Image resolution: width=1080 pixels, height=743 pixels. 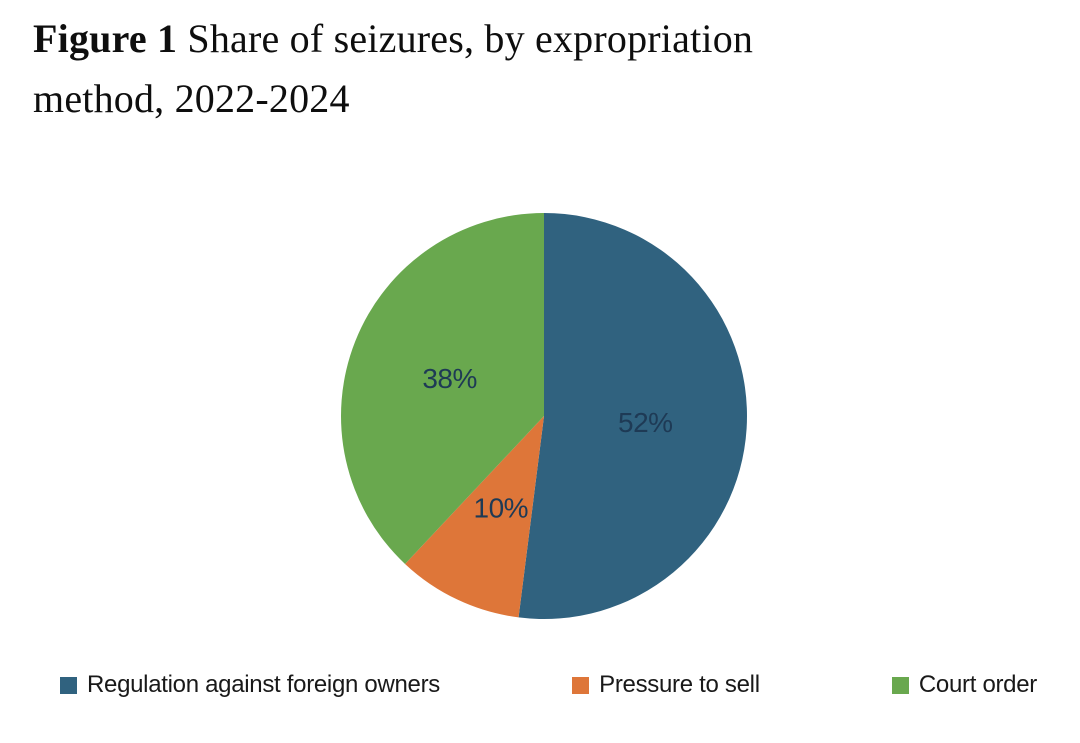 I want to click on pie-slice-regulation-against-foreign-owners, so click(x=632, y=416).